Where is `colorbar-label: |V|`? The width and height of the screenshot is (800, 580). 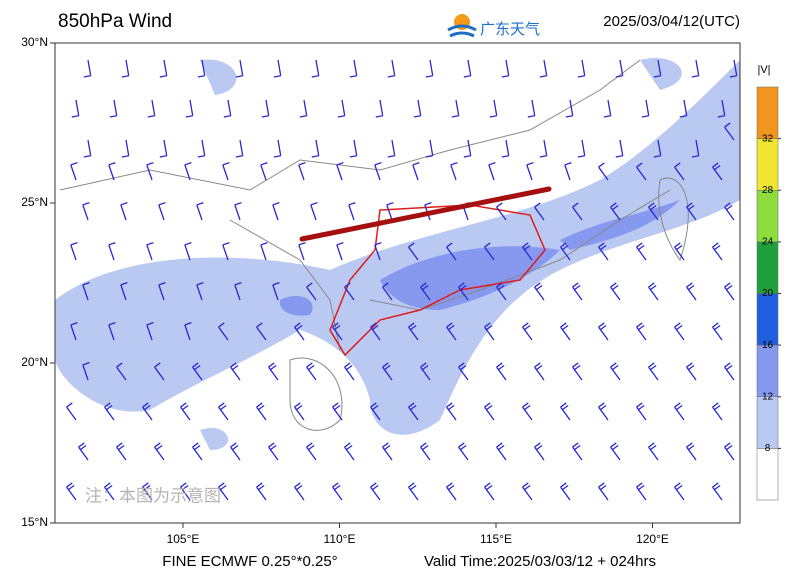 colorbar-label: |V| is located at coordinates (763, 70).